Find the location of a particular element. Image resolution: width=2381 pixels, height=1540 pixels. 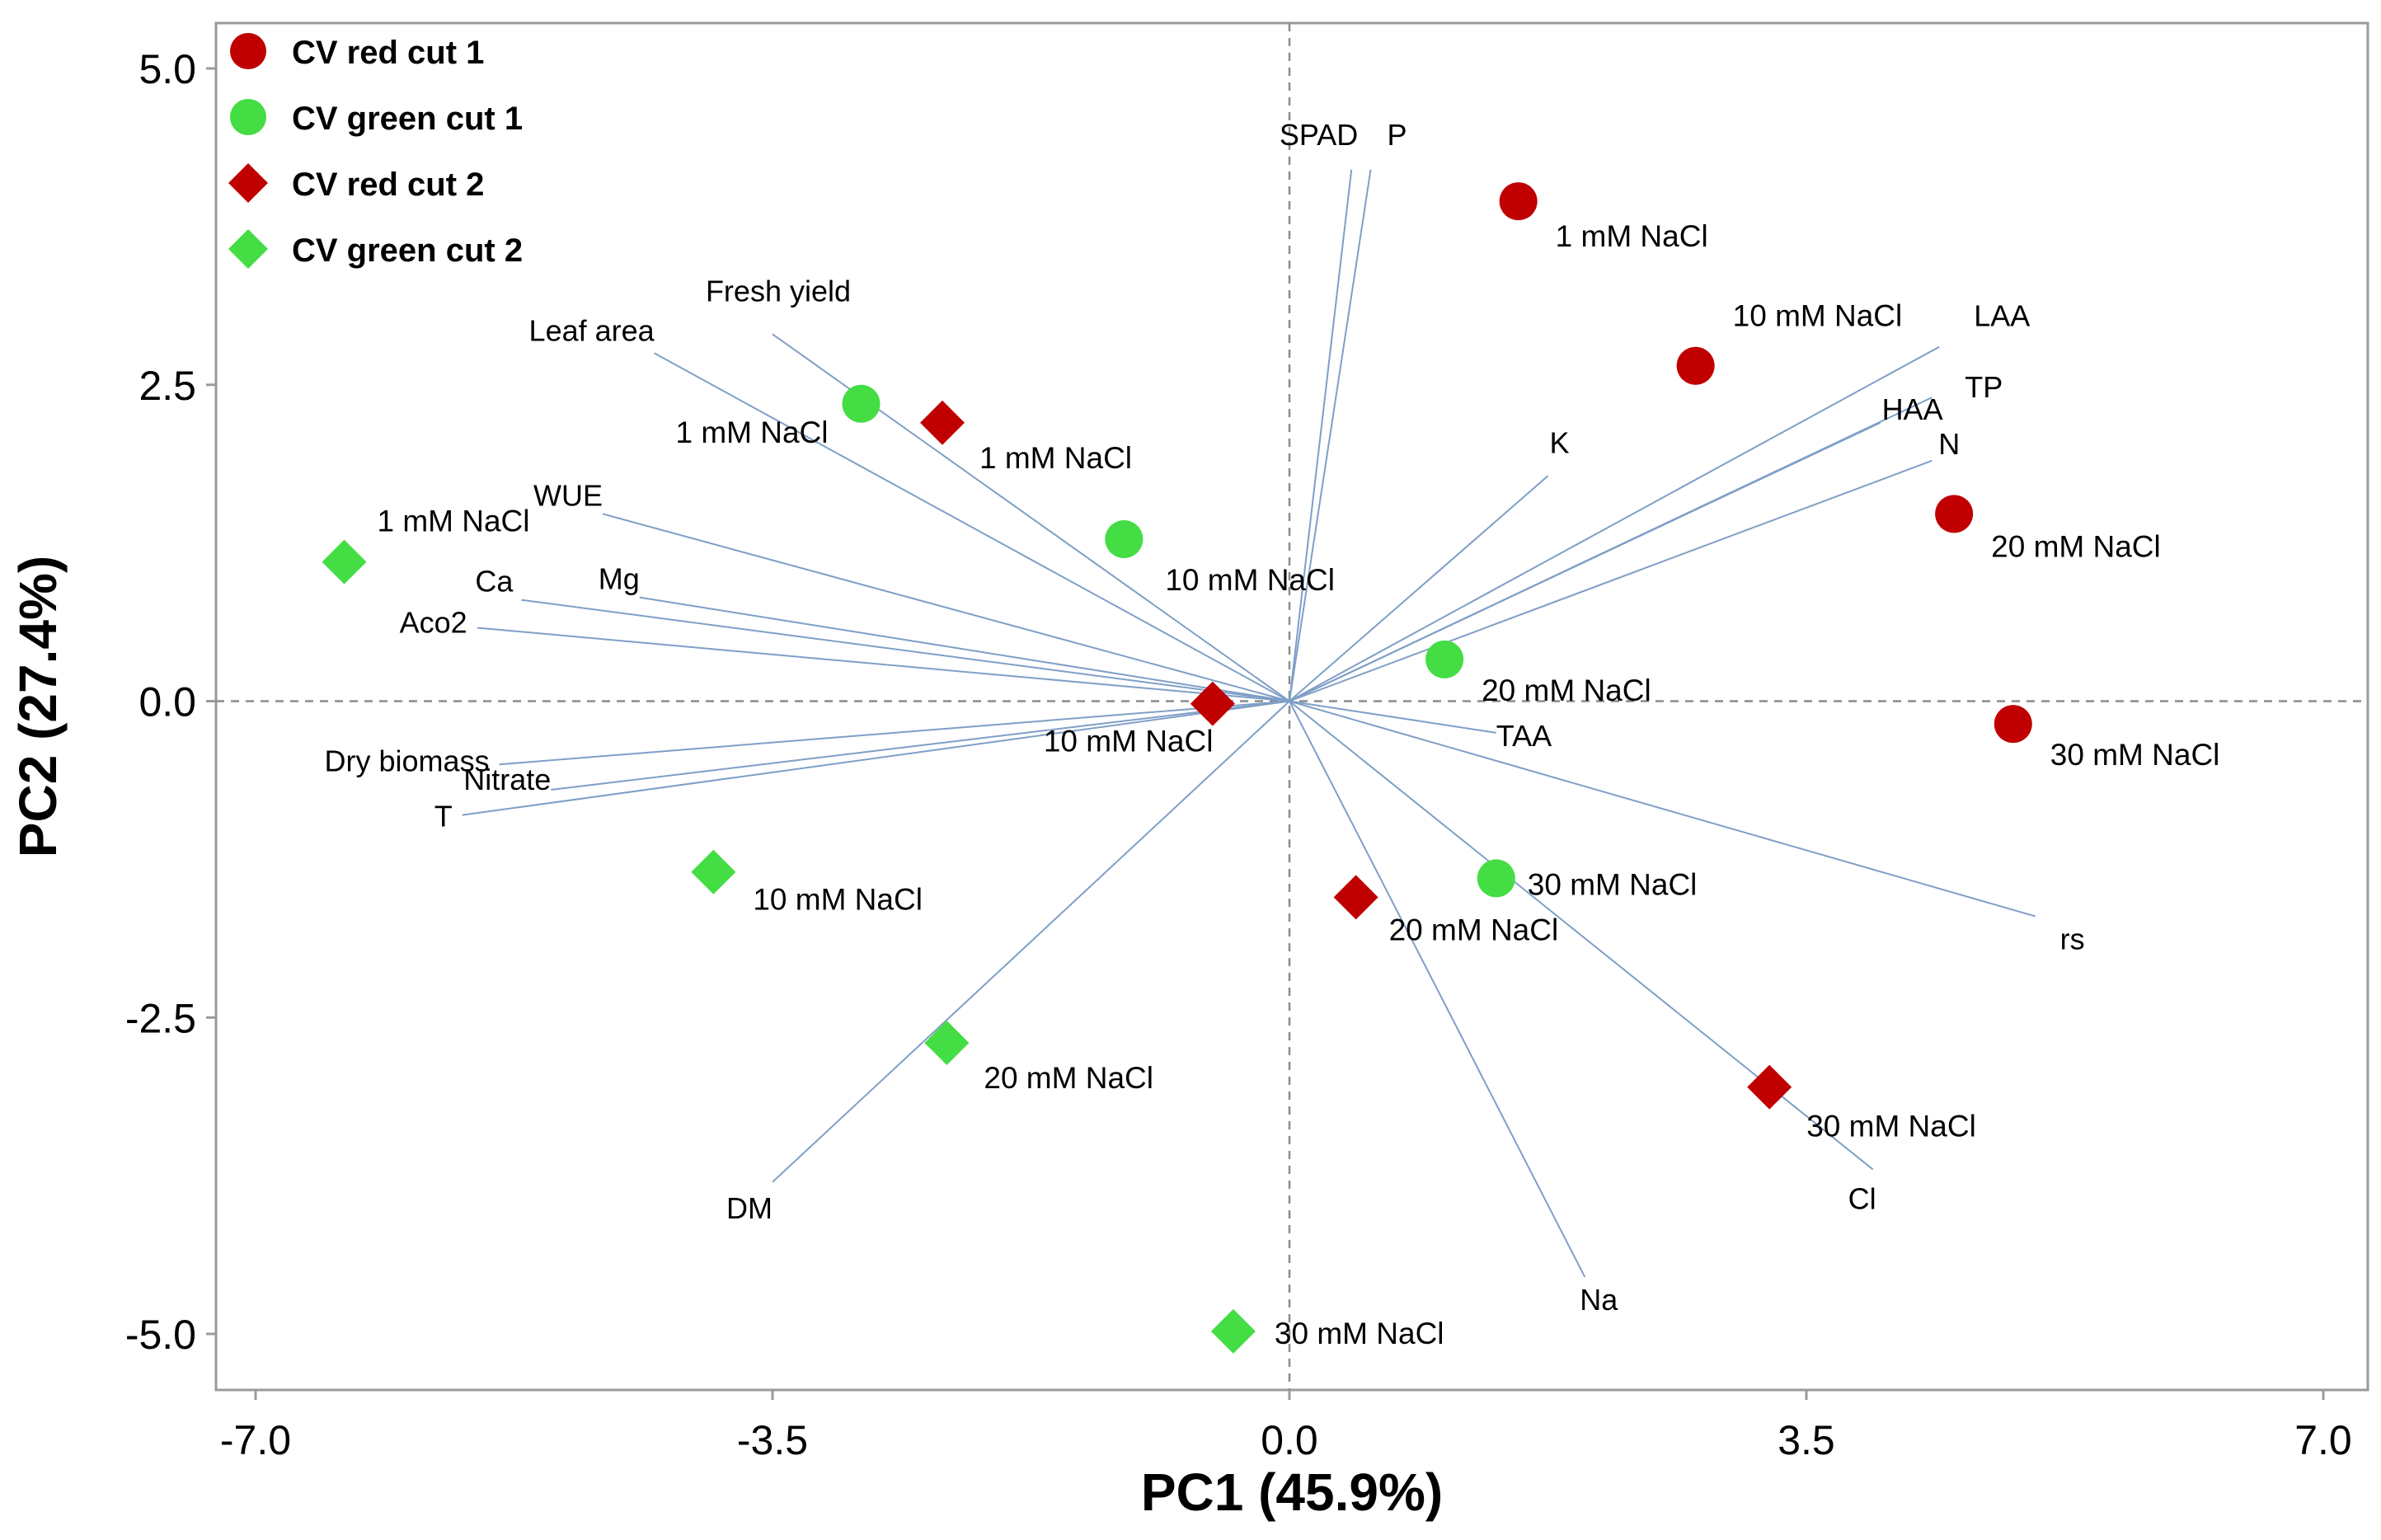

loading-label: SPAD is located at coordinates (1319, 135).